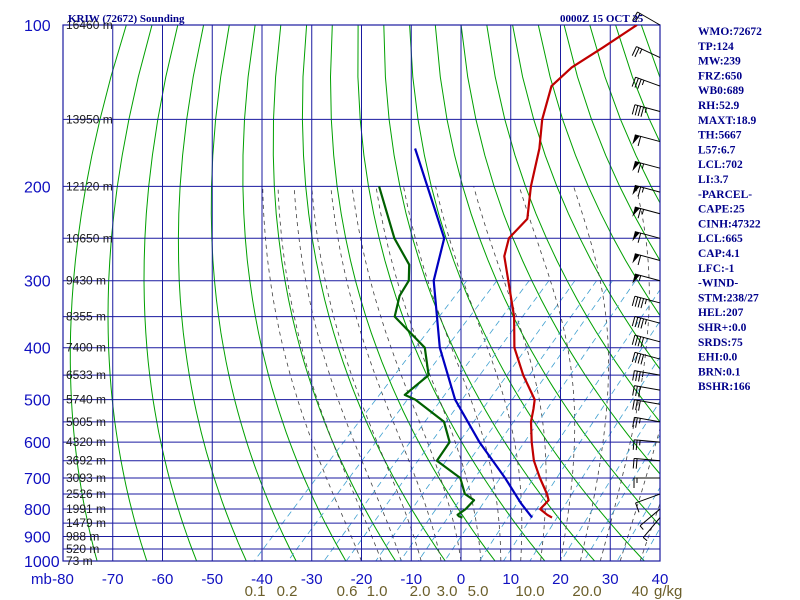 This screenshot has height=600, width=800. What do you see at coordinates (362, 579) in the screenshot?
I see `temperature-tick-label: -20` at bounding box center [362, 579].